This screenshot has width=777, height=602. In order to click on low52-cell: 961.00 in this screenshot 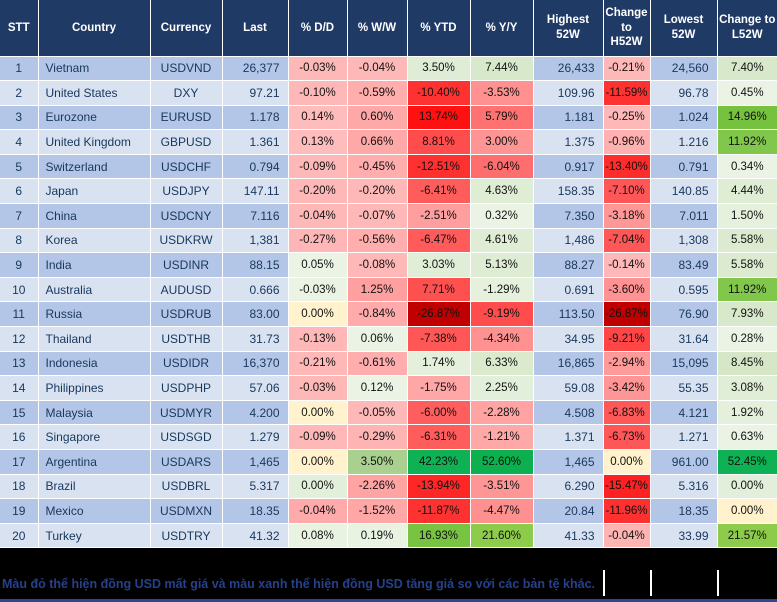, I will do `click(683, 462)`.